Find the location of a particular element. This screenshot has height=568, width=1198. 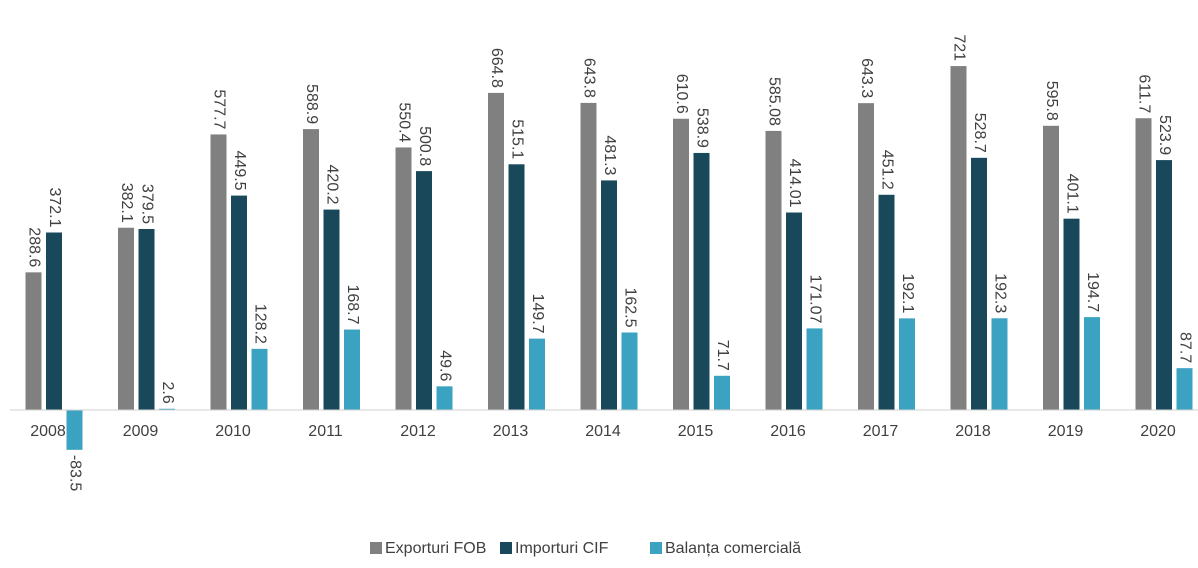

data-label: 643.8 is located at coordinates (588, 78).